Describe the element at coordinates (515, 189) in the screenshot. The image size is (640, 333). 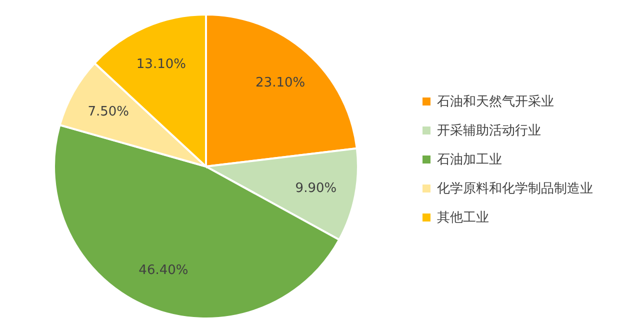
I see `legend-label: 化学原料和化学制品制造业` at that location.